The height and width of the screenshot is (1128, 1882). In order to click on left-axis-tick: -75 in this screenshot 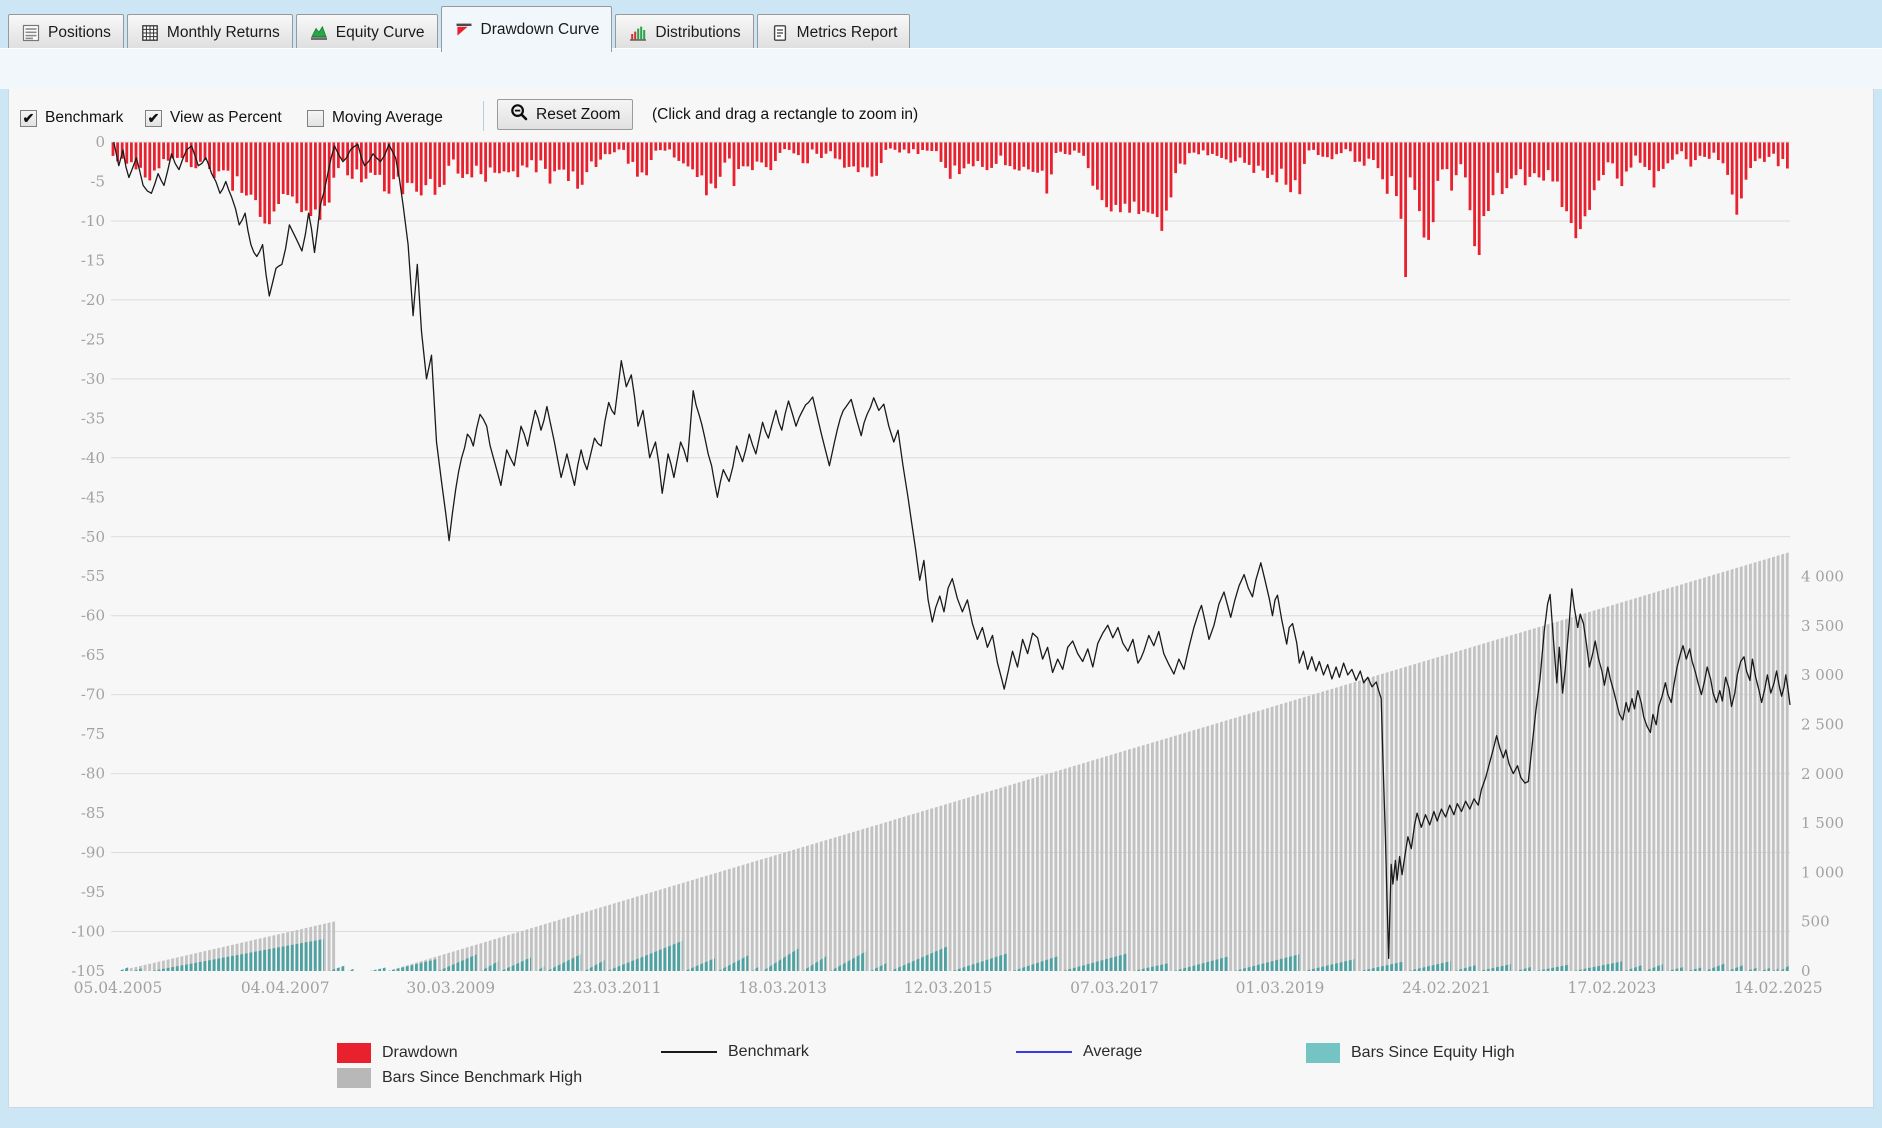, I will do `click(93, 734)`.